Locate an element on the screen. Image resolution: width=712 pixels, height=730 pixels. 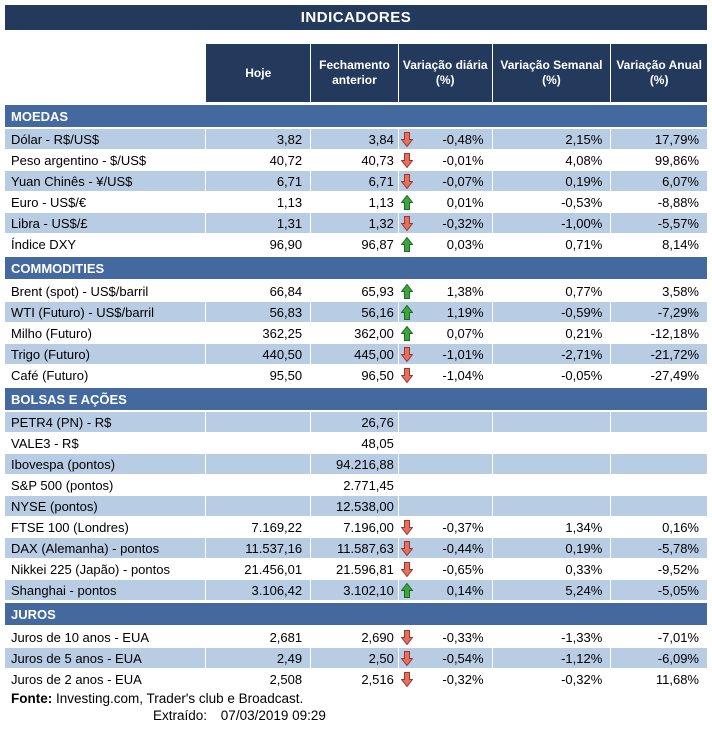
cell-hoje: 2,681 is located at coordinates (259, 637).